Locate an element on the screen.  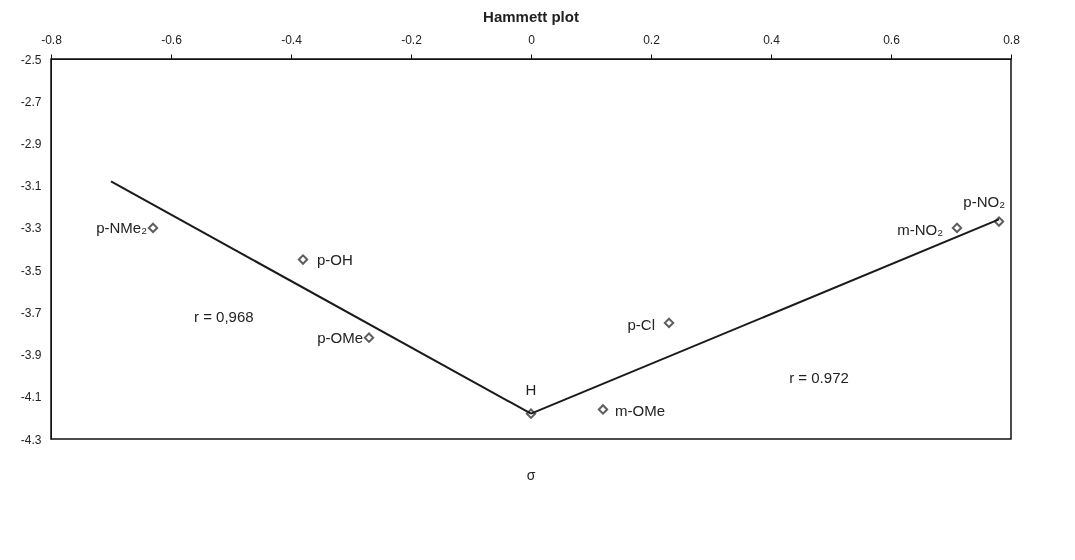
y-tick-label: -2.7 is located at coordinates (31, 101).